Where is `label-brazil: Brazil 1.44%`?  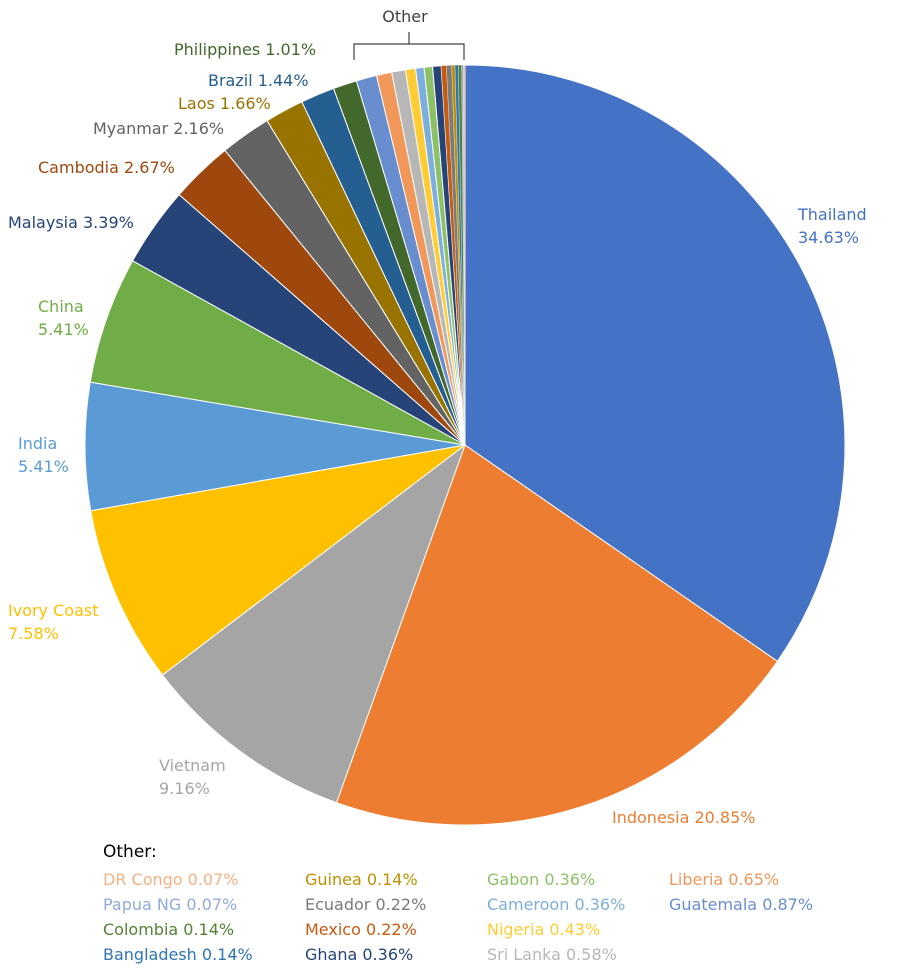
label-brazil: Brazil 1.44% is located at coordinates (258, 80).